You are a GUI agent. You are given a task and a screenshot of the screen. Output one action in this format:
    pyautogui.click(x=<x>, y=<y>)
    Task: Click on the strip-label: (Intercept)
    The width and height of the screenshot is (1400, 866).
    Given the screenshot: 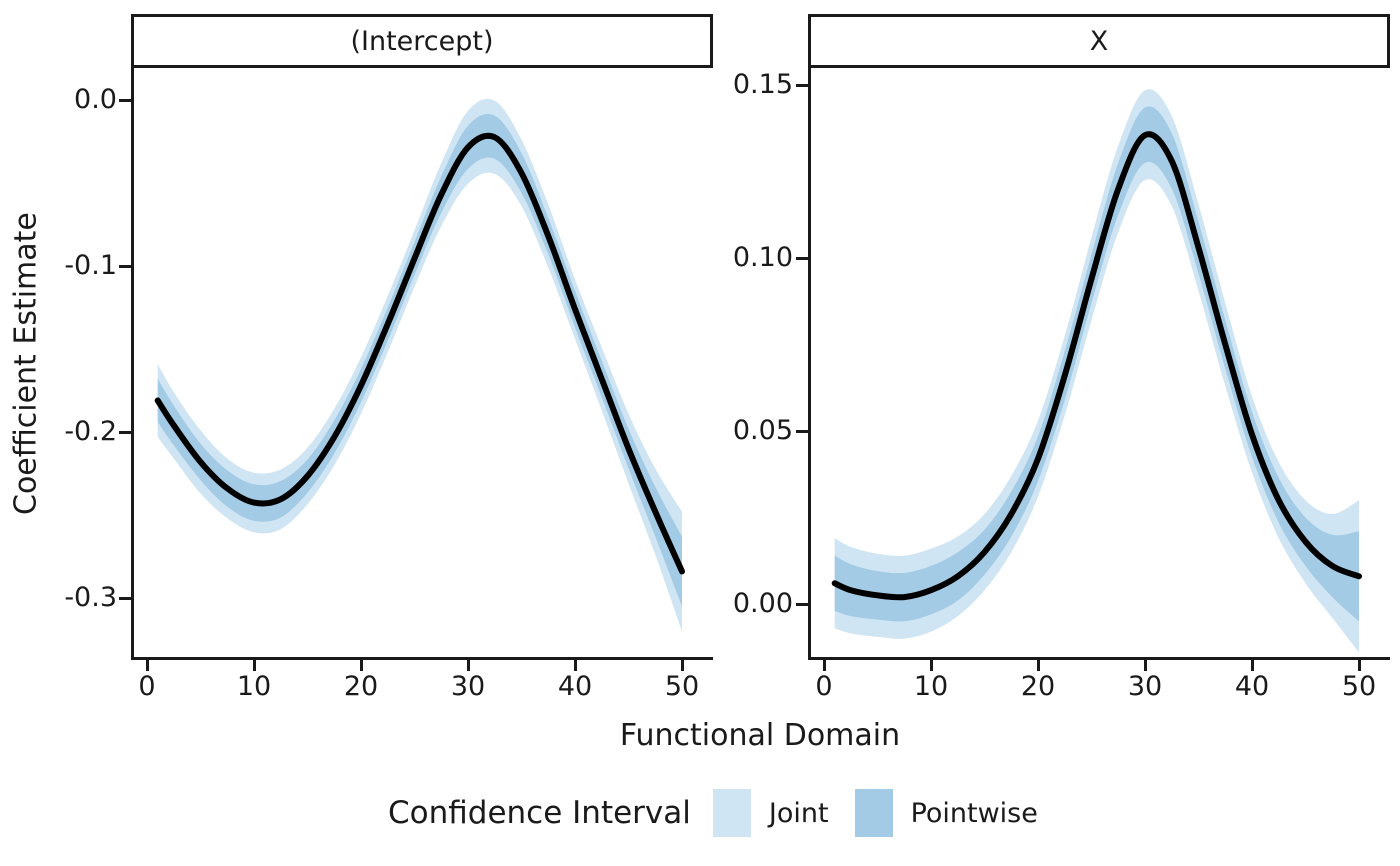 What is the action you would take?
    pyautogui.click(x=422, y=41)
    